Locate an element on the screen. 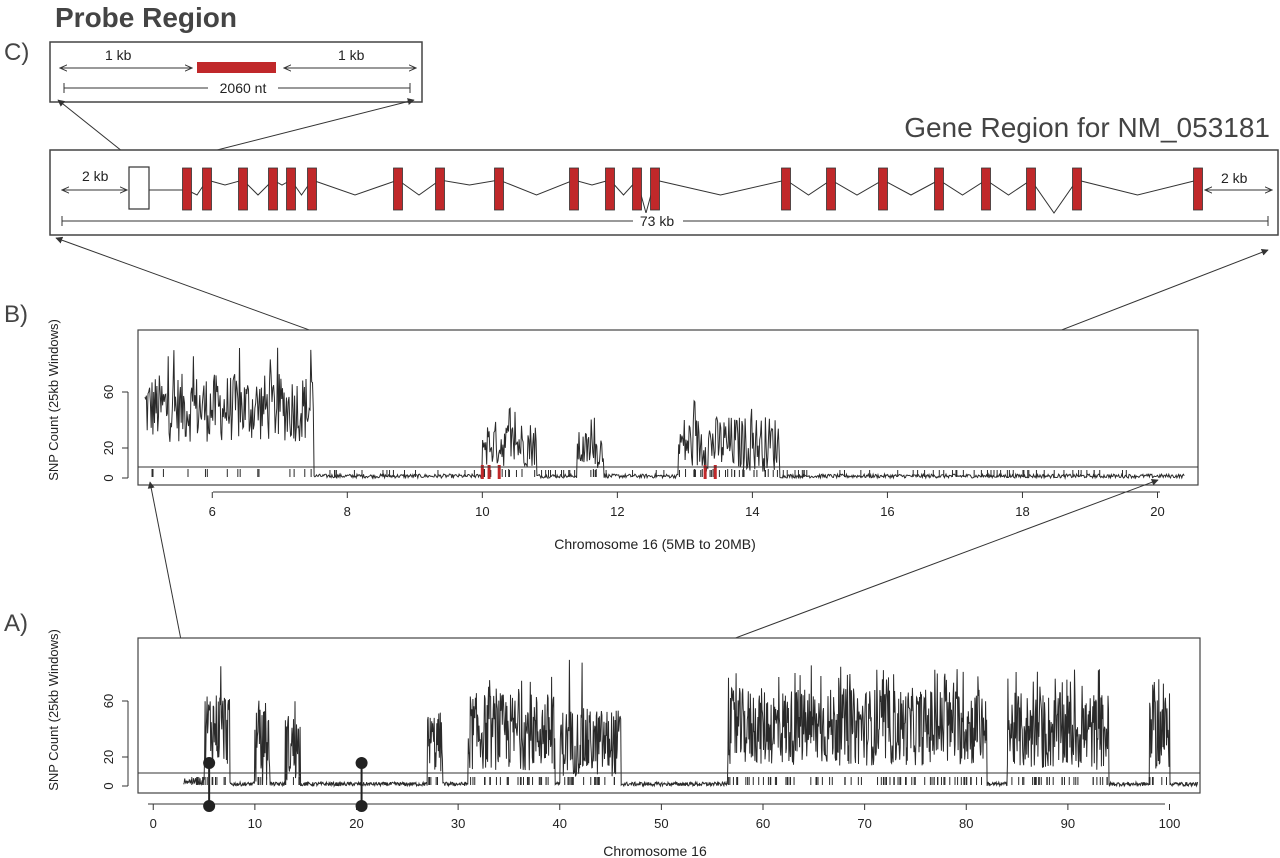  gene-left-flank-label: 2 kb is located at coordinates (95, 176).